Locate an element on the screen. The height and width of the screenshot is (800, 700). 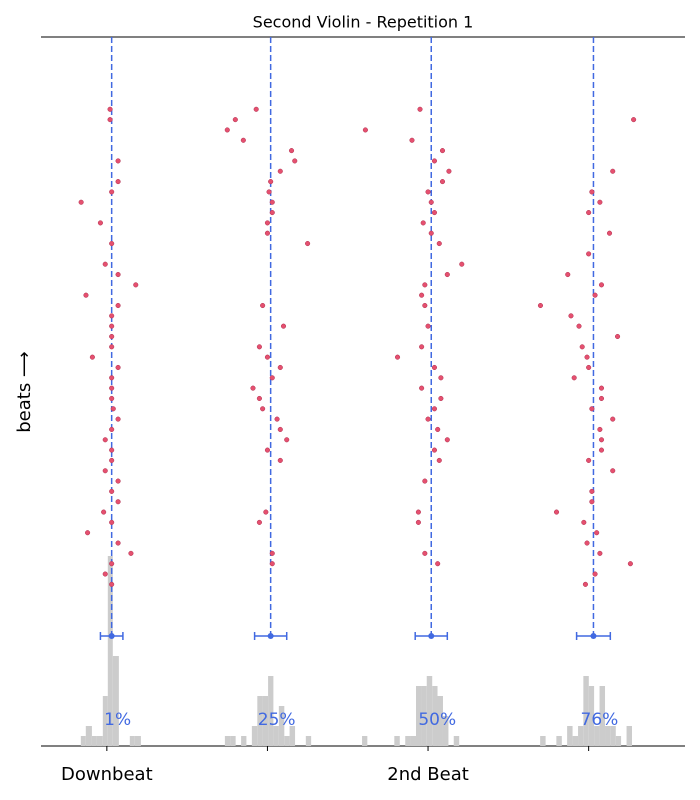
mean-point is located at coordinates (270, 636).